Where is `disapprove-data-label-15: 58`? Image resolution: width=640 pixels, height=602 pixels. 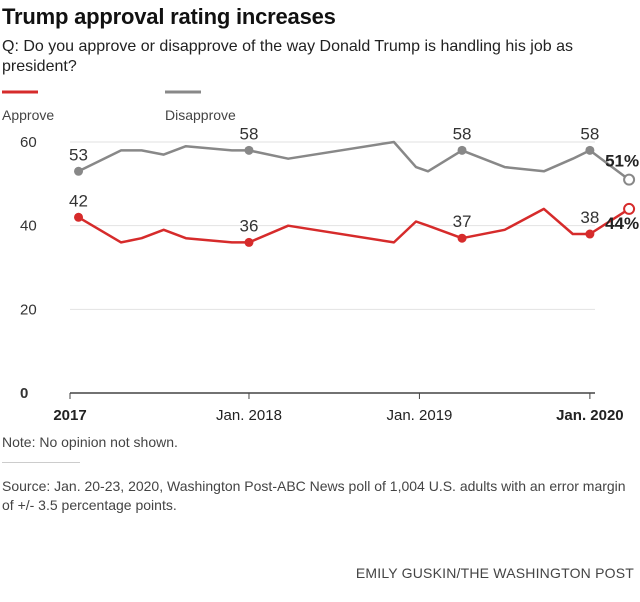
disapprove-data-label-15: 58 is located at coordinates (589, 133).